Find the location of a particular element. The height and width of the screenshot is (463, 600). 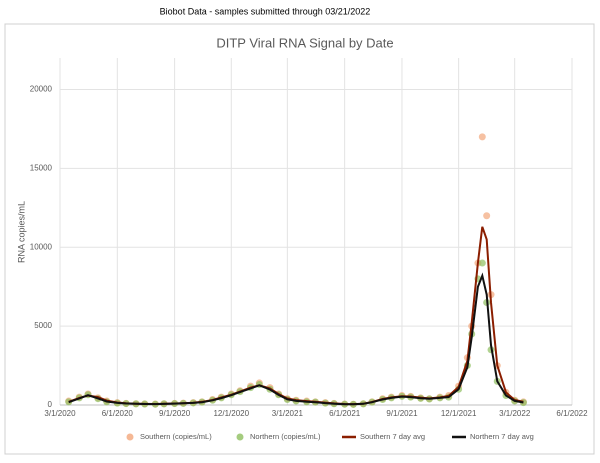

legend-label: Northern 7 day avg is located at coordinates (502, 436).